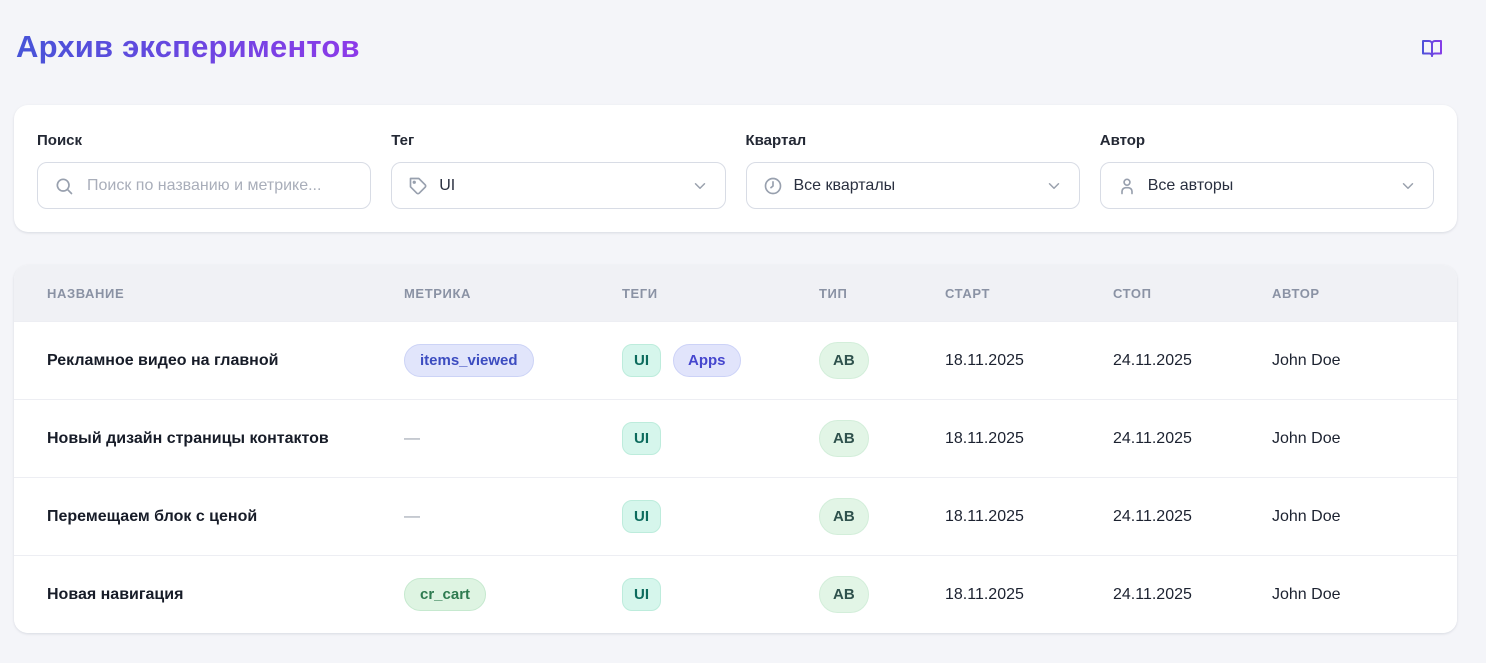 The image size is (1486, 663). I want to click on column-header-metric: МЕТРИКА, so click(437, 293).